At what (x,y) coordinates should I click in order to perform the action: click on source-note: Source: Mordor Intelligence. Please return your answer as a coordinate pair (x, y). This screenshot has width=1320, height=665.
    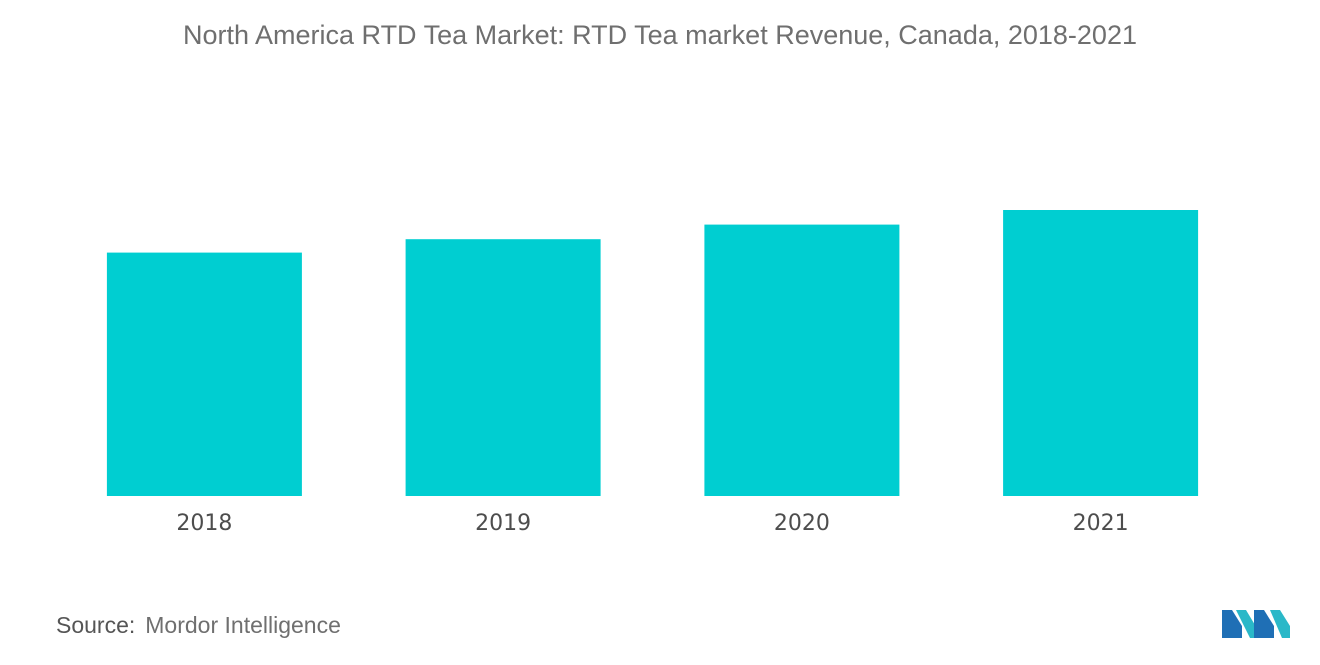
    Looking at the image, I should click on (198, 625).